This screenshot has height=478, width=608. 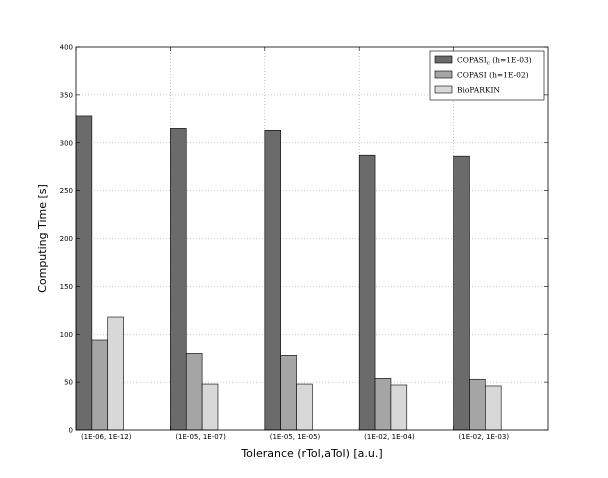 I want to click on legend-label: BioPARKIN, so click(x=478, y=90).